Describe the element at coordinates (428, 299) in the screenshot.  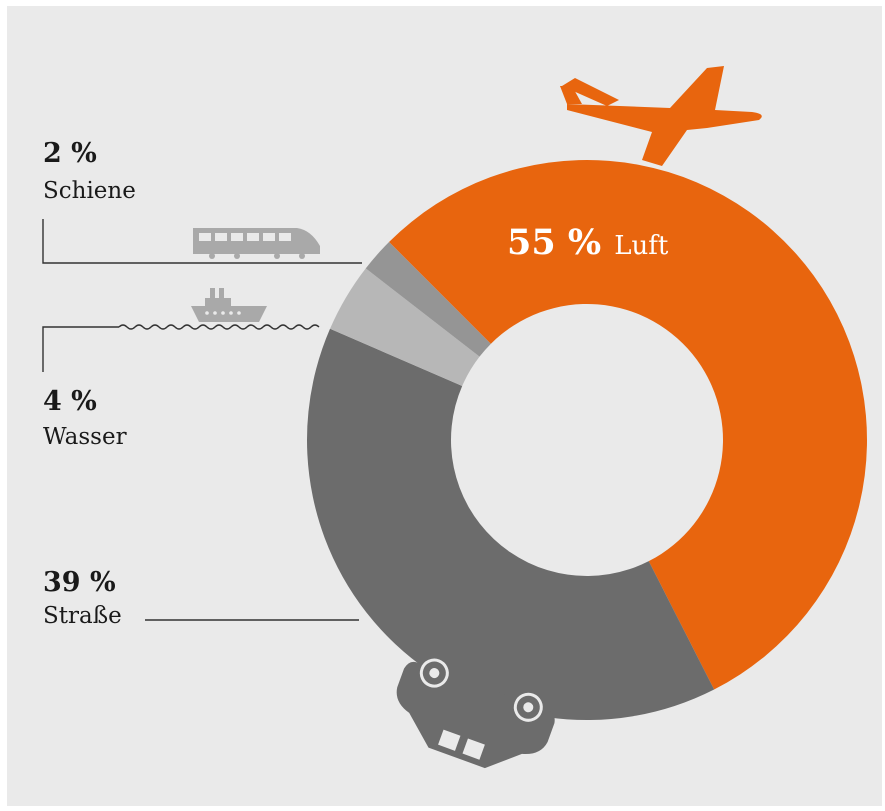
I see `slice-schiene` at that location.